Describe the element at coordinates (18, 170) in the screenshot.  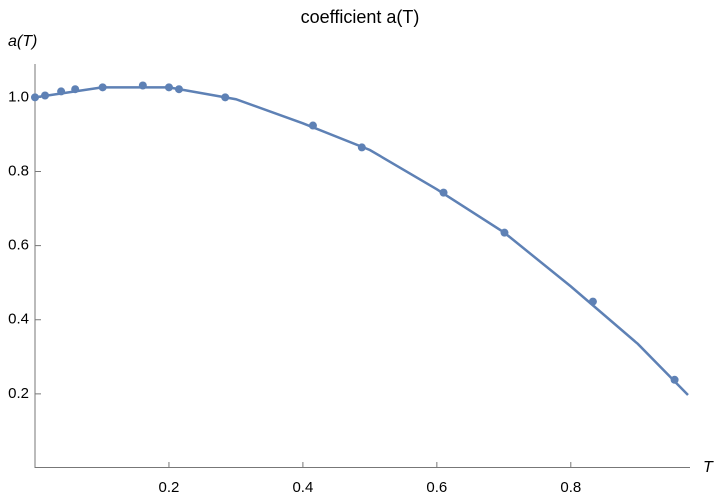
I see `y-tick-label: 0.8` at that location.